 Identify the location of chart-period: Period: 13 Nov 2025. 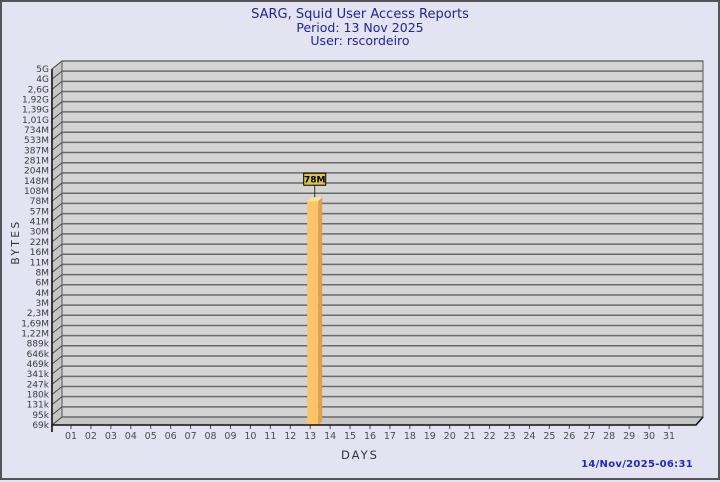
(360, 27).